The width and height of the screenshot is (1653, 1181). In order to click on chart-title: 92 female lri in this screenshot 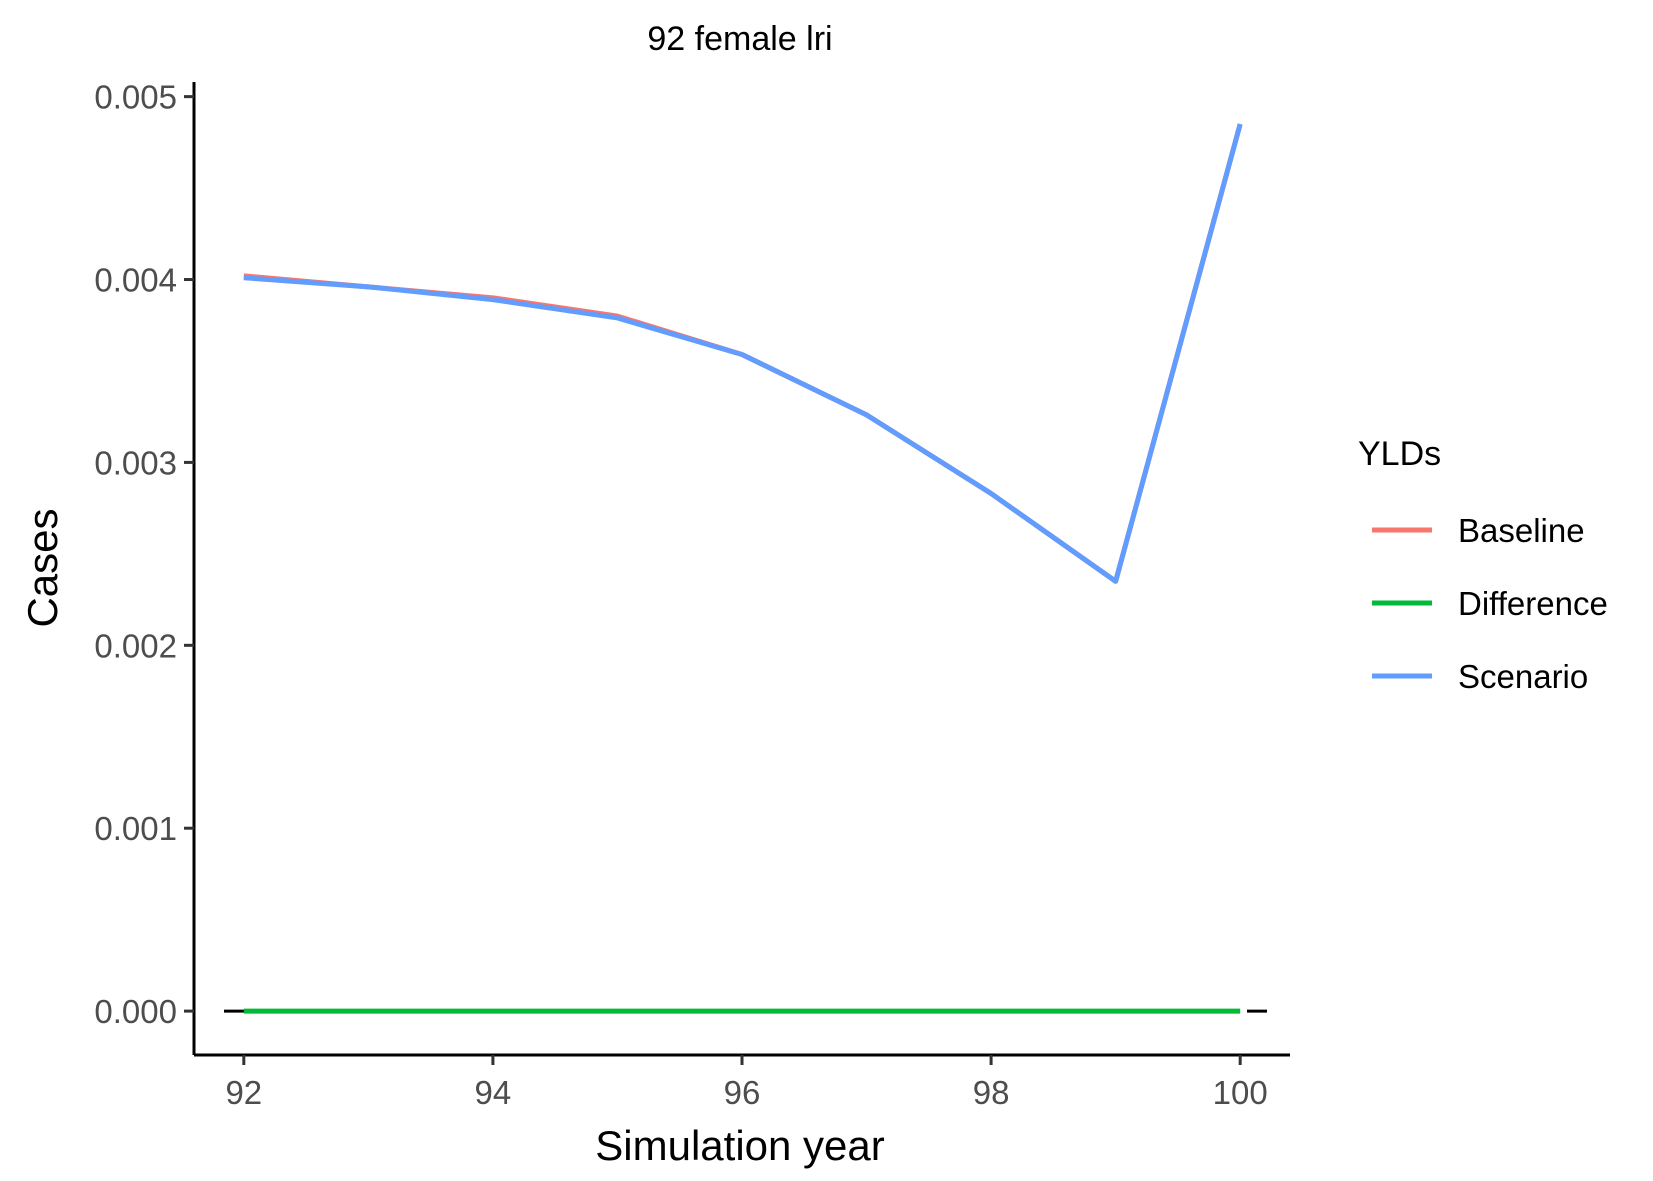, I will do `click(739, 39)`.